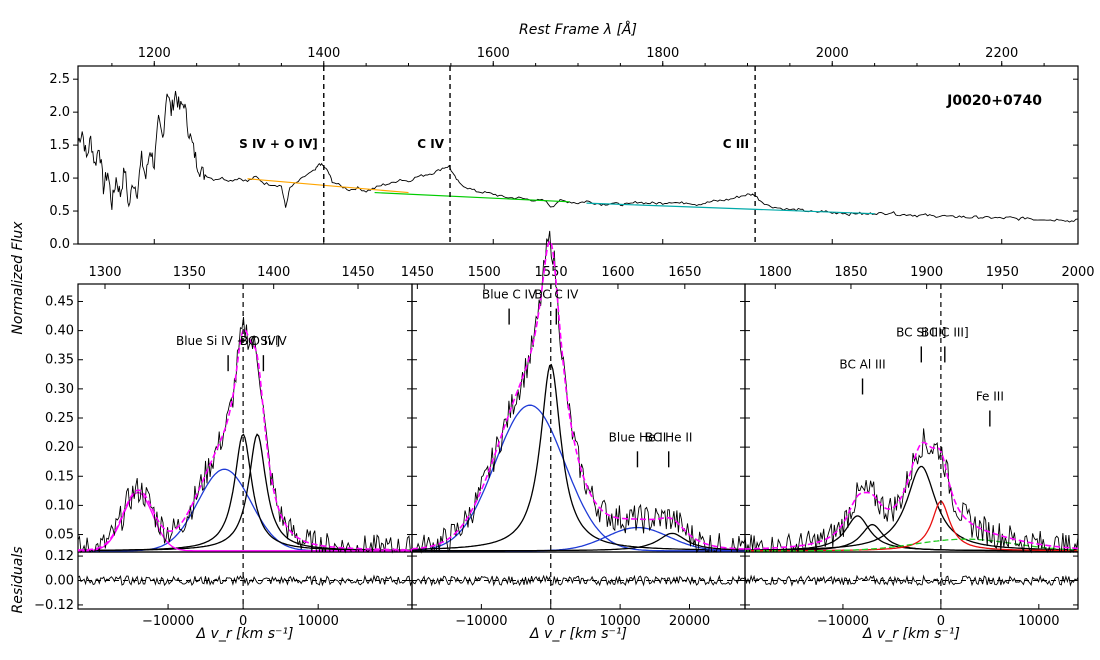 This screenshot has width=1100, height=660. What do you see at coordinates (59, 535) in the screenshot?
I see `bottom-ytick-label: 0.05` at bounding box center [59, 535].